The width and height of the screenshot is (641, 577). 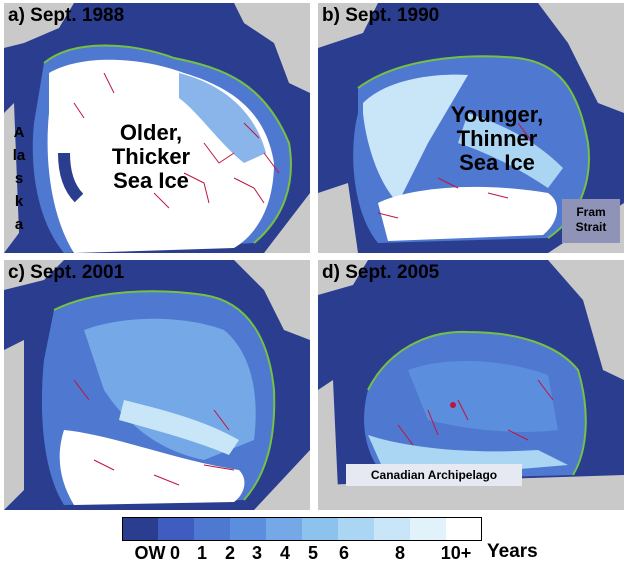 What do you see at coordinates (456, 553) in the screenshot?
I see `legend-tick-label: 10+` at bounding box center [456, 553].